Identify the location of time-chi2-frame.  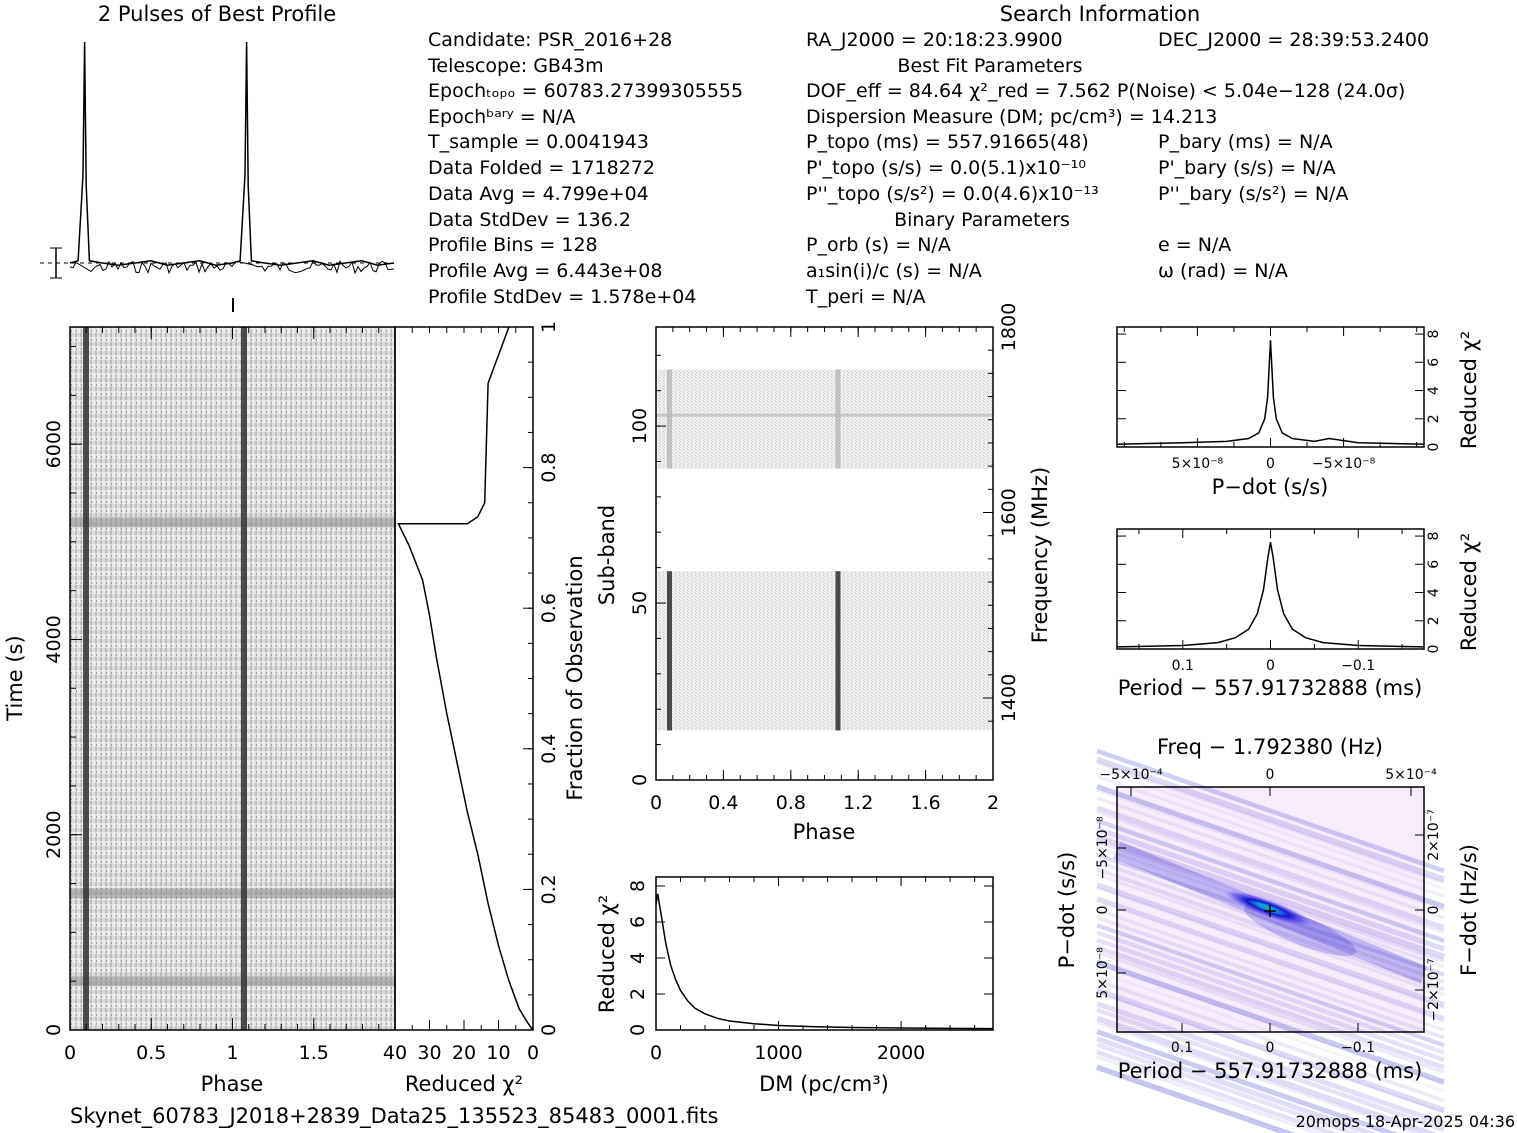
(464, 678).